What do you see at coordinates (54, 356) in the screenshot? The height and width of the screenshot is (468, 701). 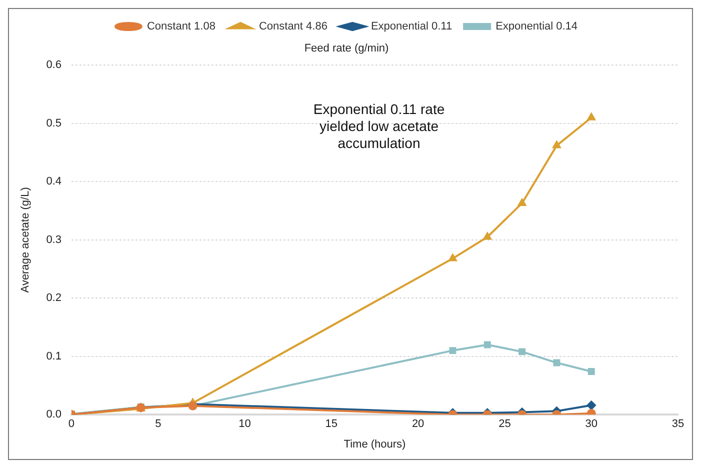 I see `y-tick-label: 0.1` at bounding box center [54, 356].